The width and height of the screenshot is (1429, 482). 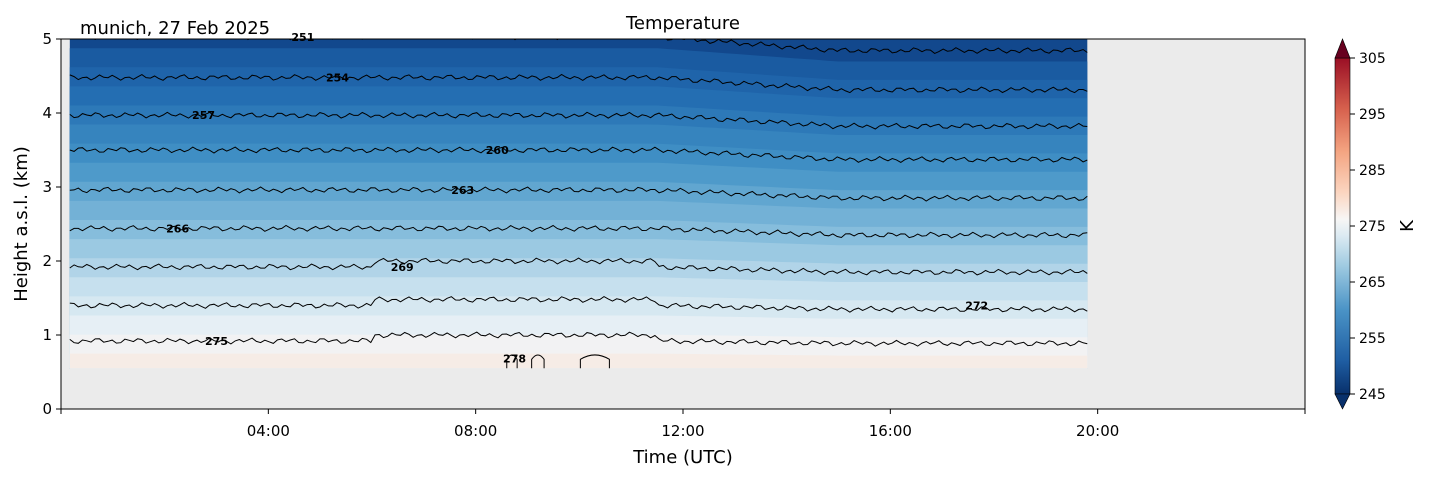 I want to click on chart-title: Temperature, so click(x=682, y=23).